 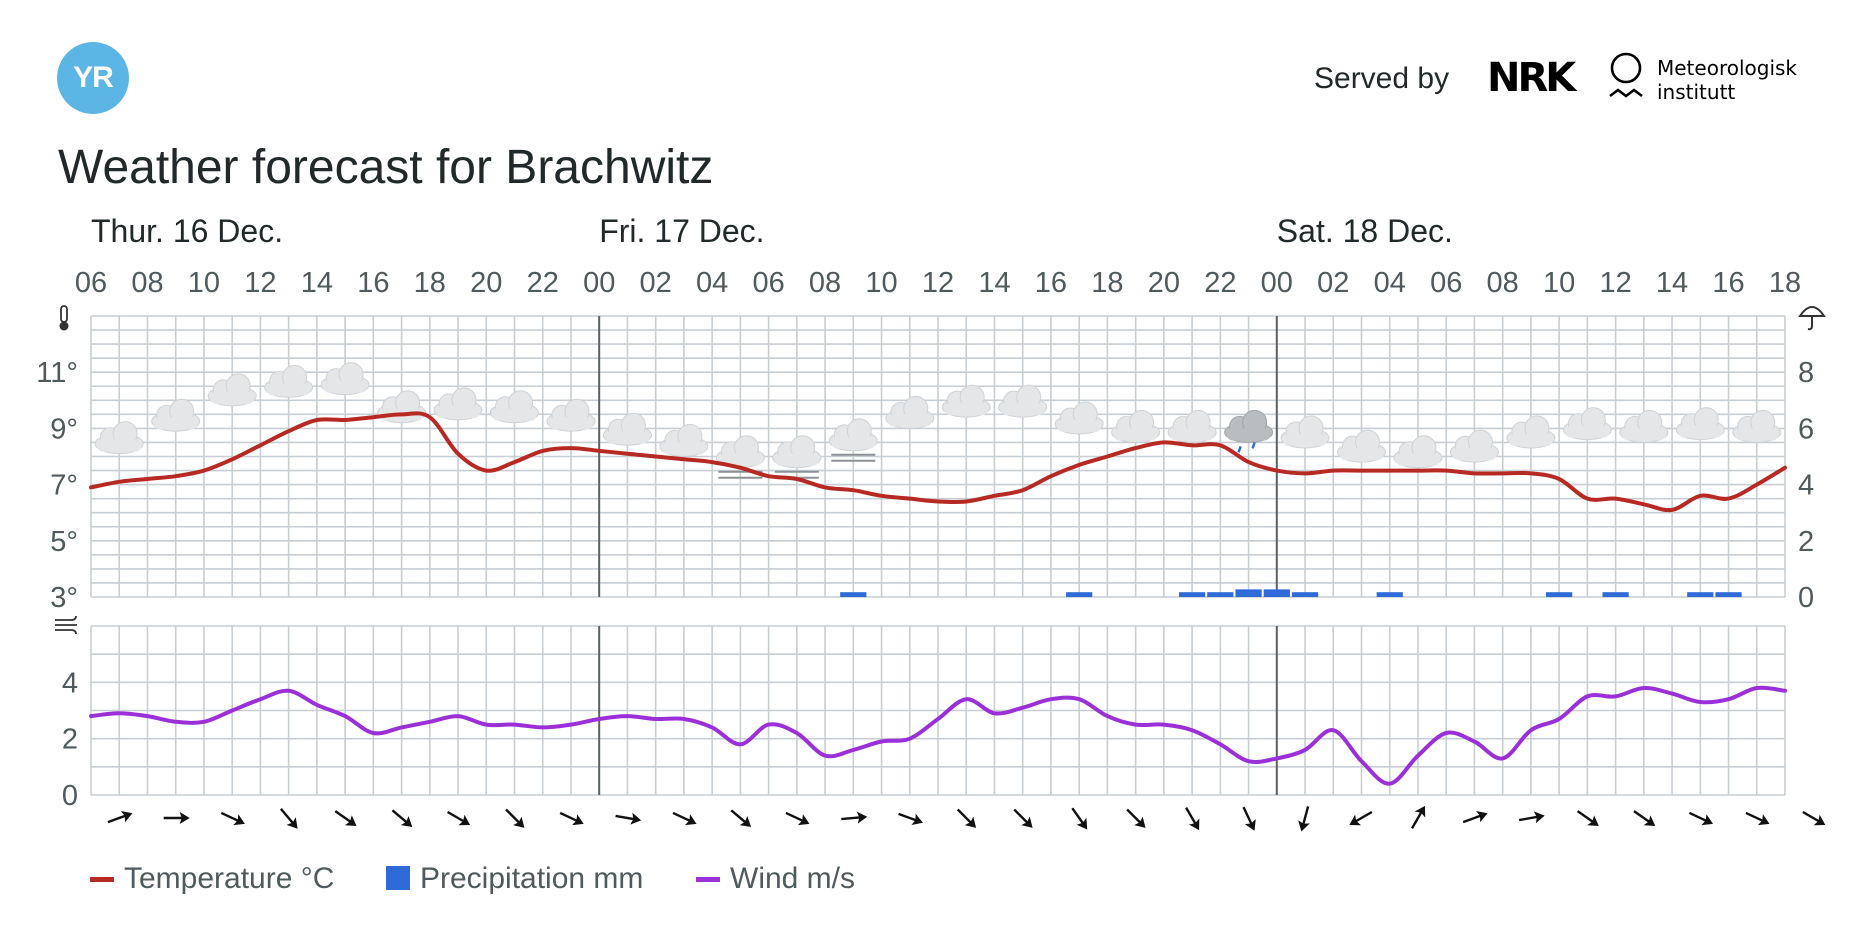 What do you see at coordinates (938, 462) in the screenshot?
I see `temperature-line` at bounding box center [938, 462].